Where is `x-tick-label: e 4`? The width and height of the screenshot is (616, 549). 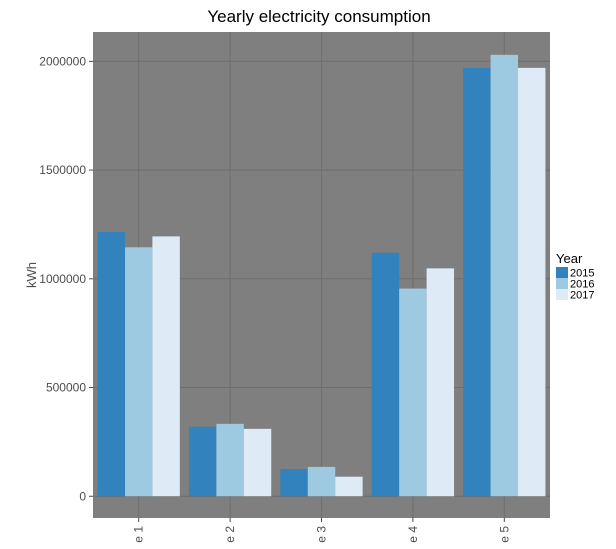 x-tick-label: e 4 is located at coordinates (413, 534).